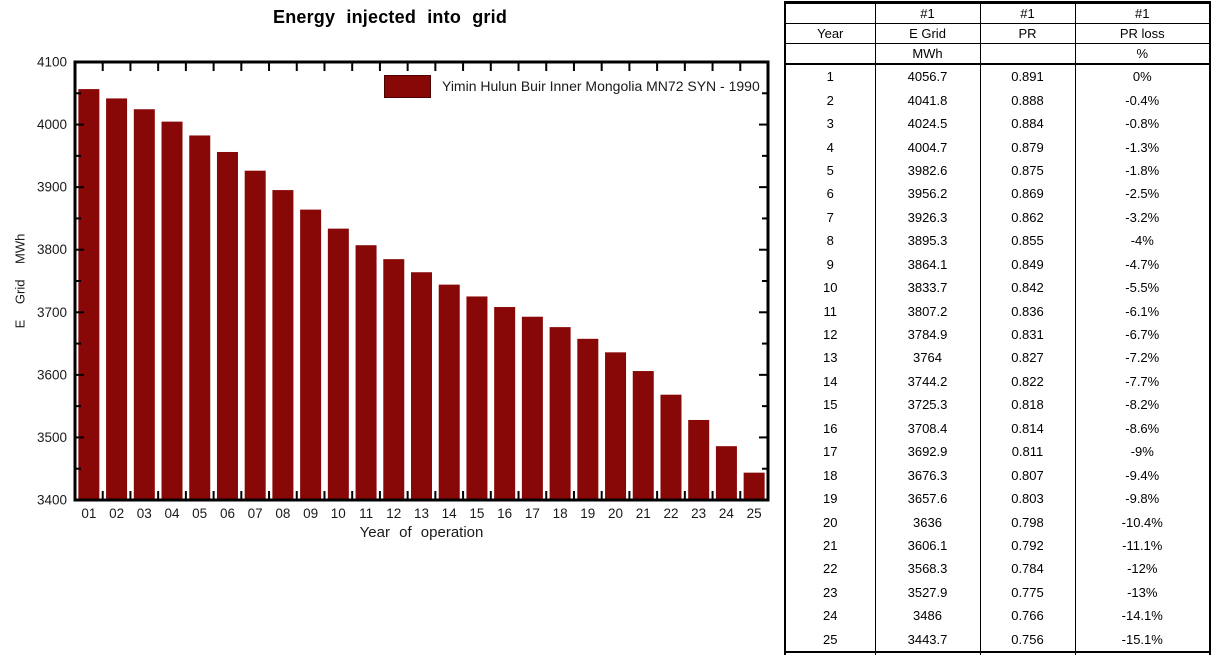  I want to click on table-row: 25 3443.7 0.756 -15.1%, so click(997, 640).